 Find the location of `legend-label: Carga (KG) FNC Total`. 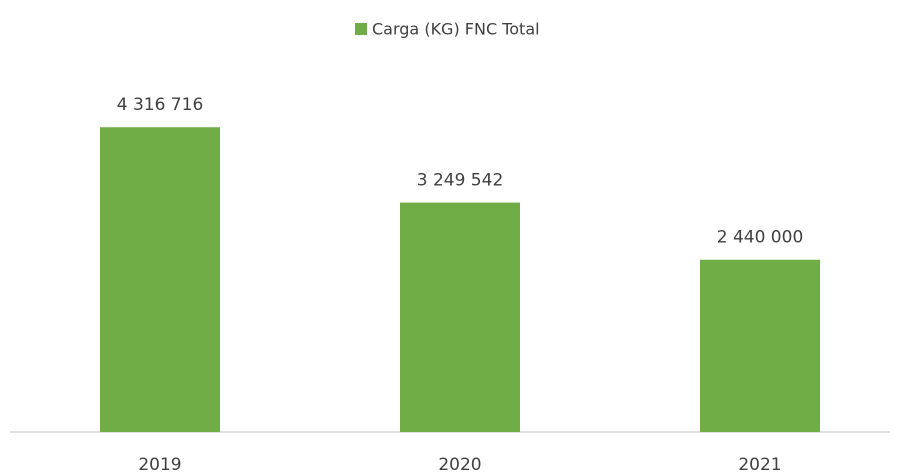

legend-label: Carga (KG) FNC Total is located at coordinates (456, 29).